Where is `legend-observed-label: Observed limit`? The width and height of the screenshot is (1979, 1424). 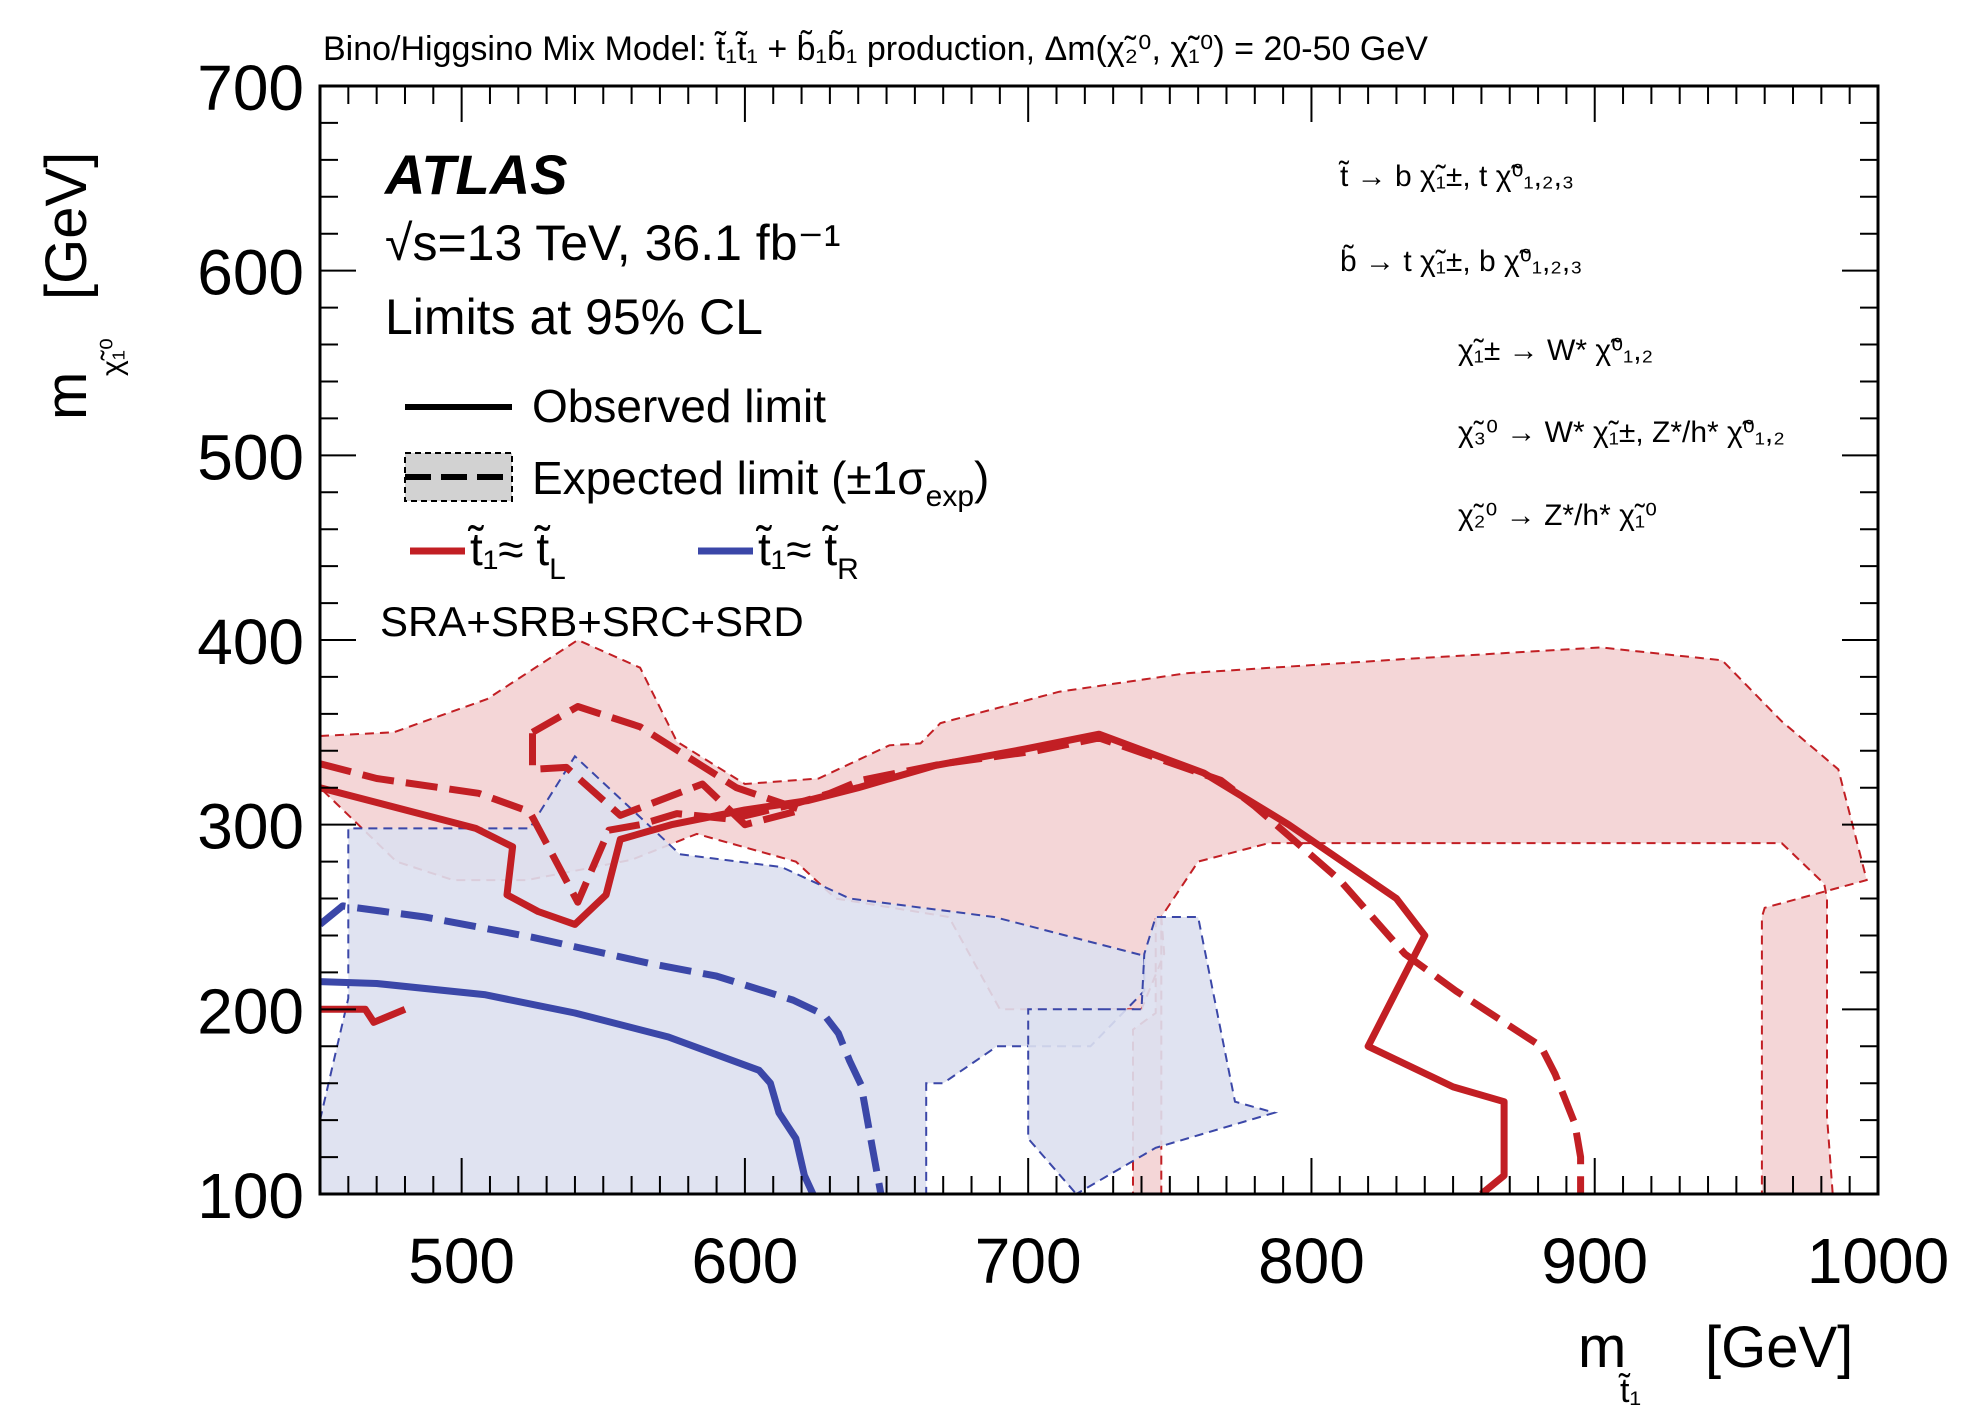 legend-observed-label: Observed limit is located at coordinates (679, 406).